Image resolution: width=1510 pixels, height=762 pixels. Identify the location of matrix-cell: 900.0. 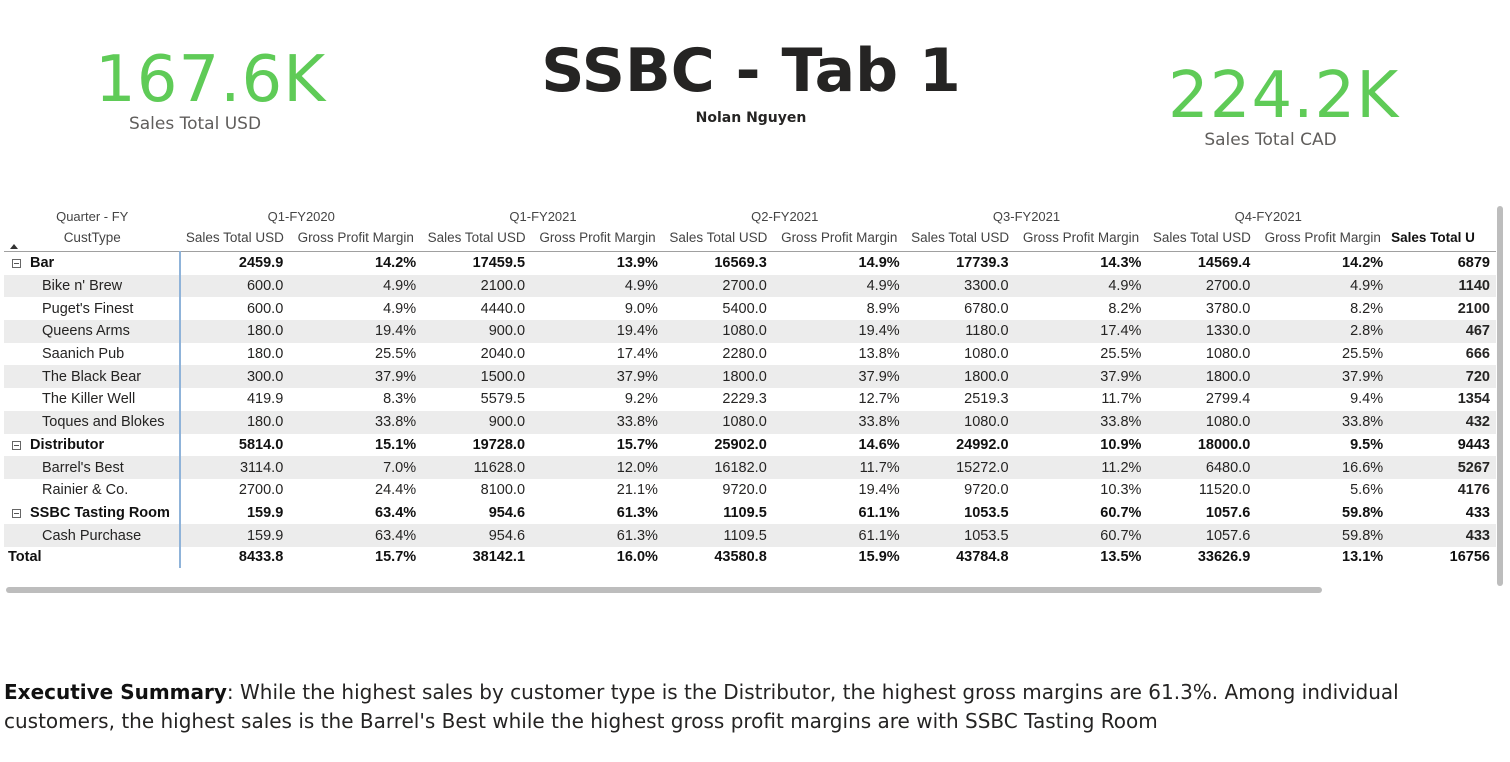
(477, 331).